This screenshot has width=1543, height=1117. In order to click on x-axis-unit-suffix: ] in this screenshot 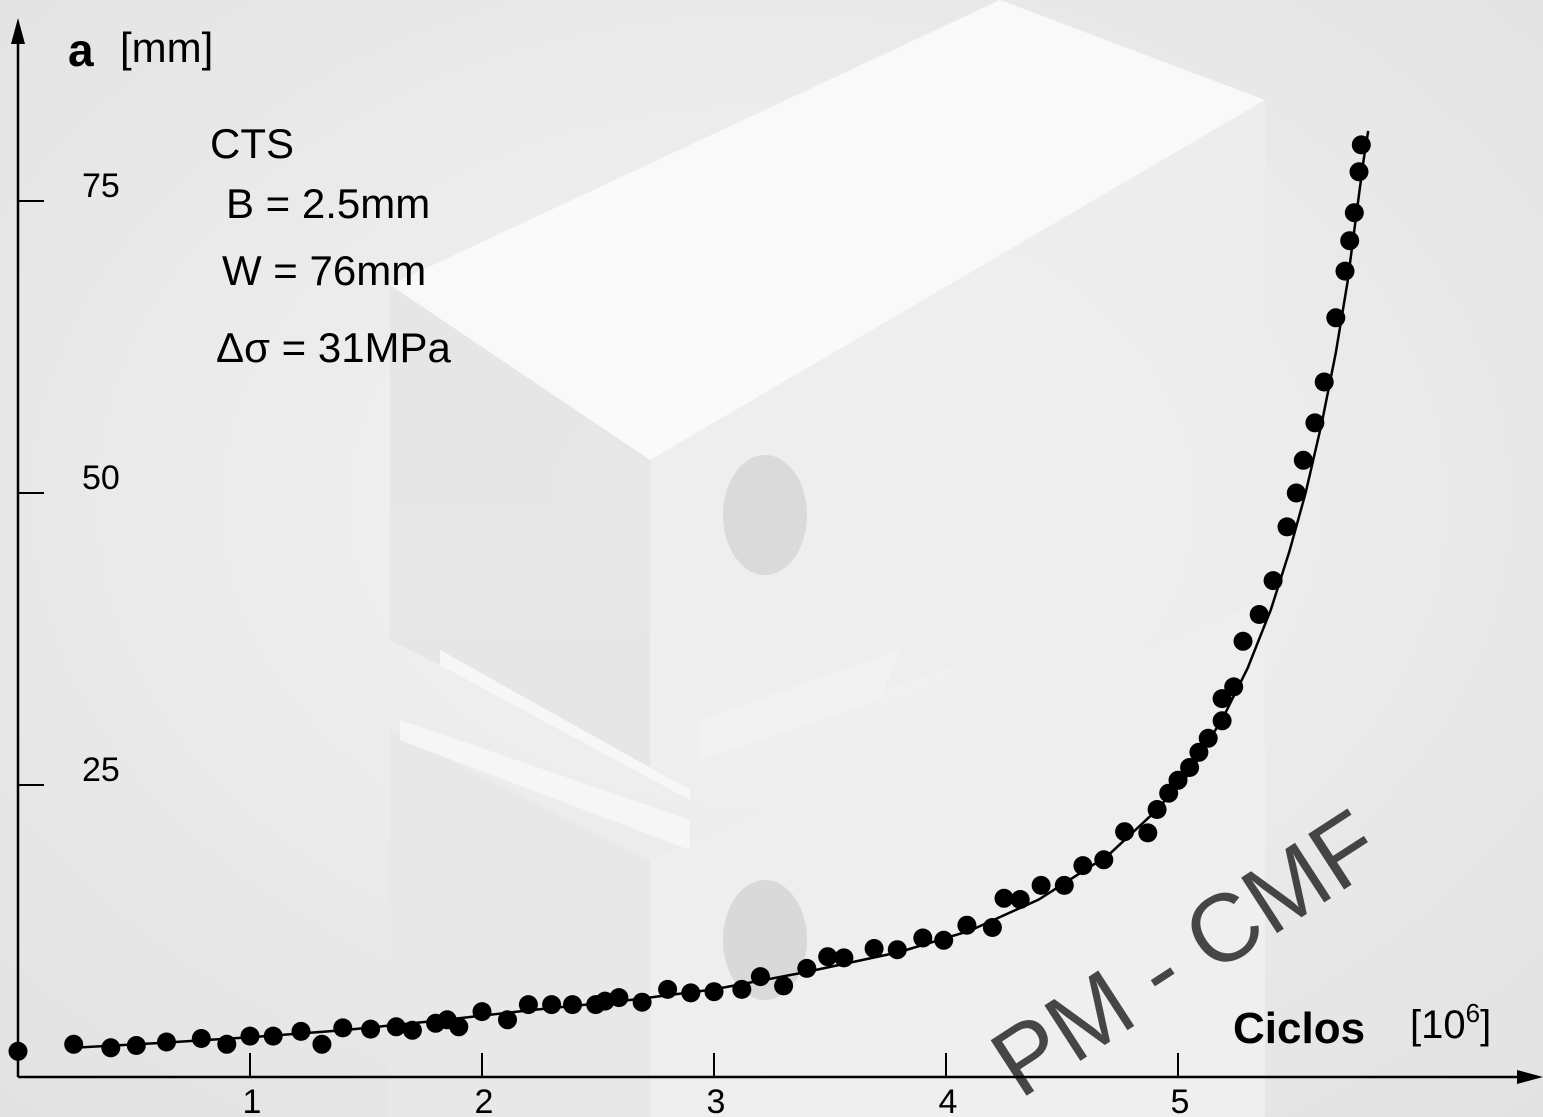, I will do `click(1485, 1025)`.